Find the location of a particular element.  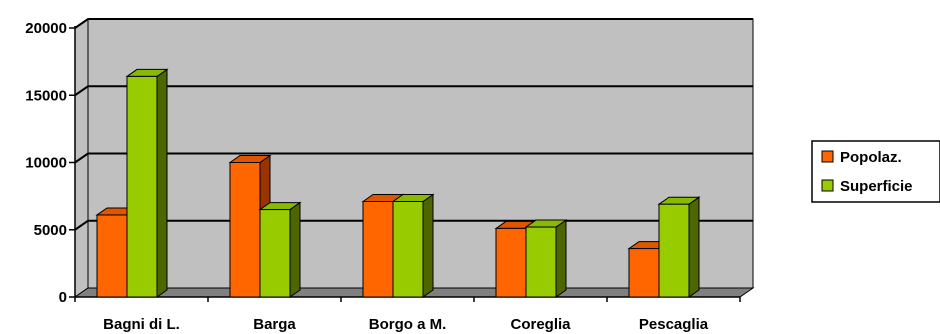

x-category-label: Barga is located at coordinates (274, 324).